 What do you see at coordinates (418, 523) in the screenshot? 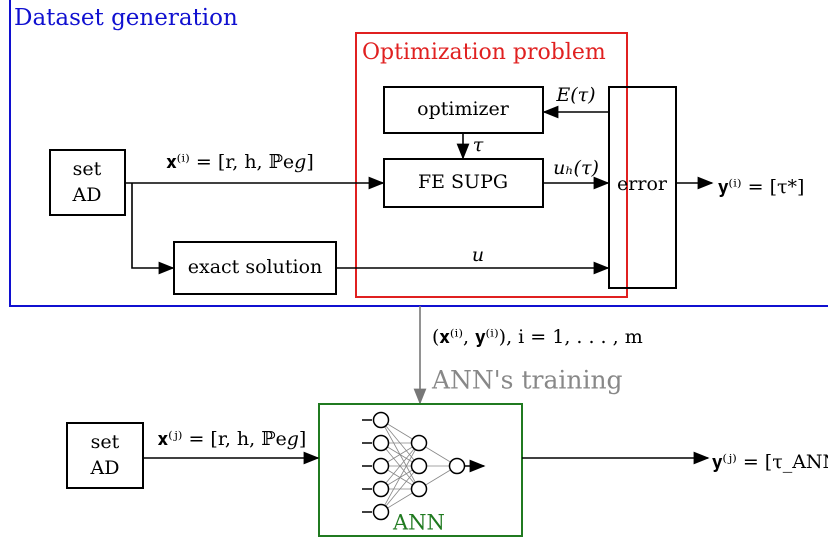
I see `ann-label: ANN` at bounding box center [418, 523].